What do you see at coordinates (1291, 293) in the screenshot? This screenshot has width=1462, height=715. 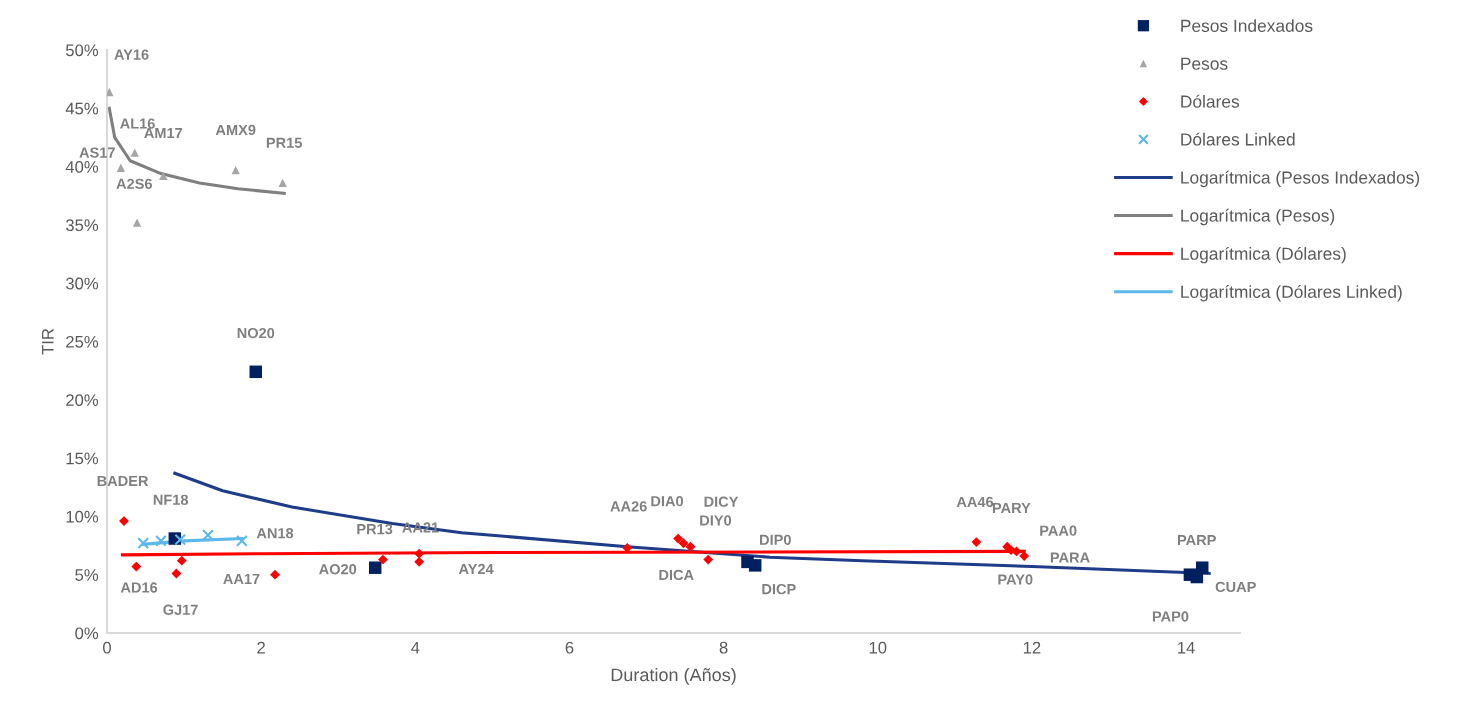 I see `legend-label: Logarítmica (Dólares Linked)` at bounding box center [1291, 293].